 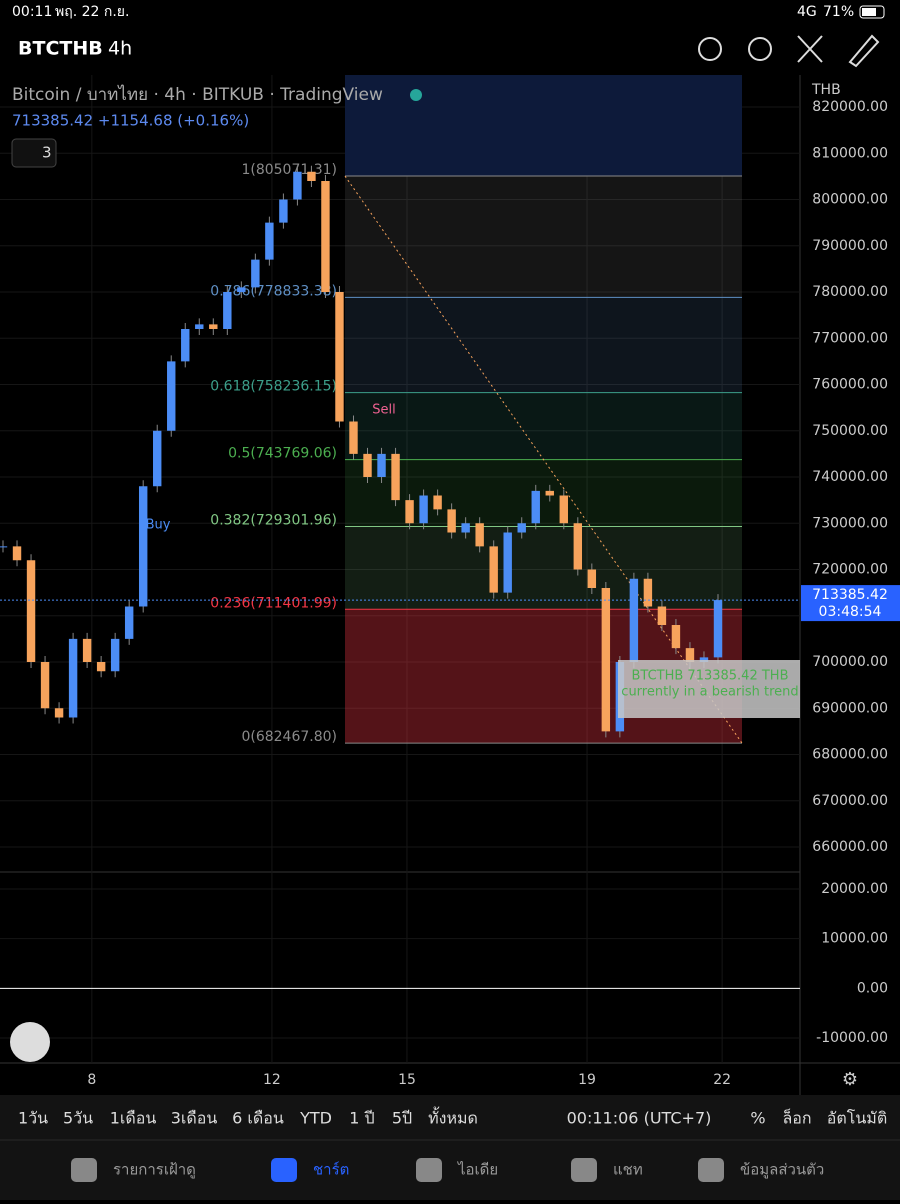 I want to click on alert-icon, so click(x=710, y=49).